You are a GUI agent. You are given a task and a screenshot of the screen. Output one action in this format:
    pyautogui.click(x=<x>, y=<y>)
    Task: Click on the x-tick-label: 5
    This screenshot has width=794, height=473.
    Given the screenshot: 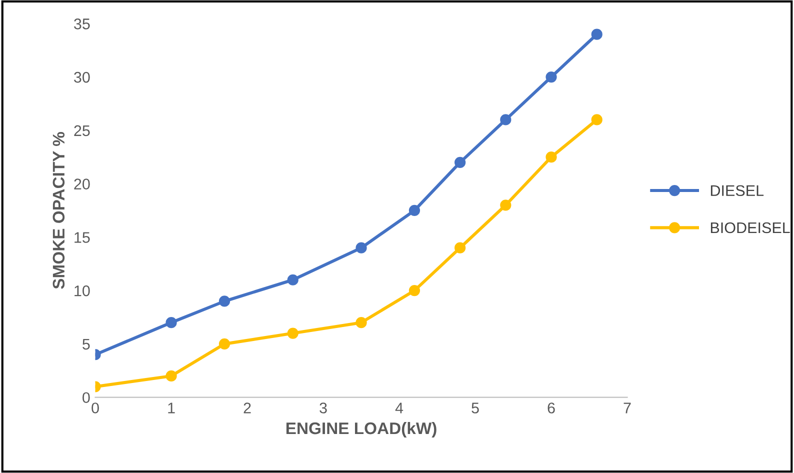 What is the action you would take?
    pyautogui.click(x=475, y=408)
    